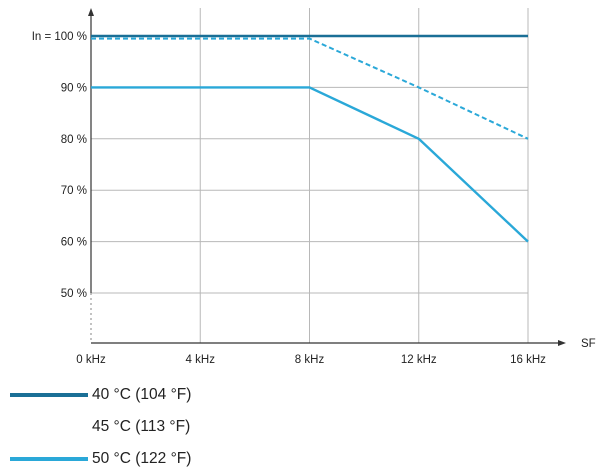  I want to click on y-tick-label-0: In = 100 %, so click(59, 37).